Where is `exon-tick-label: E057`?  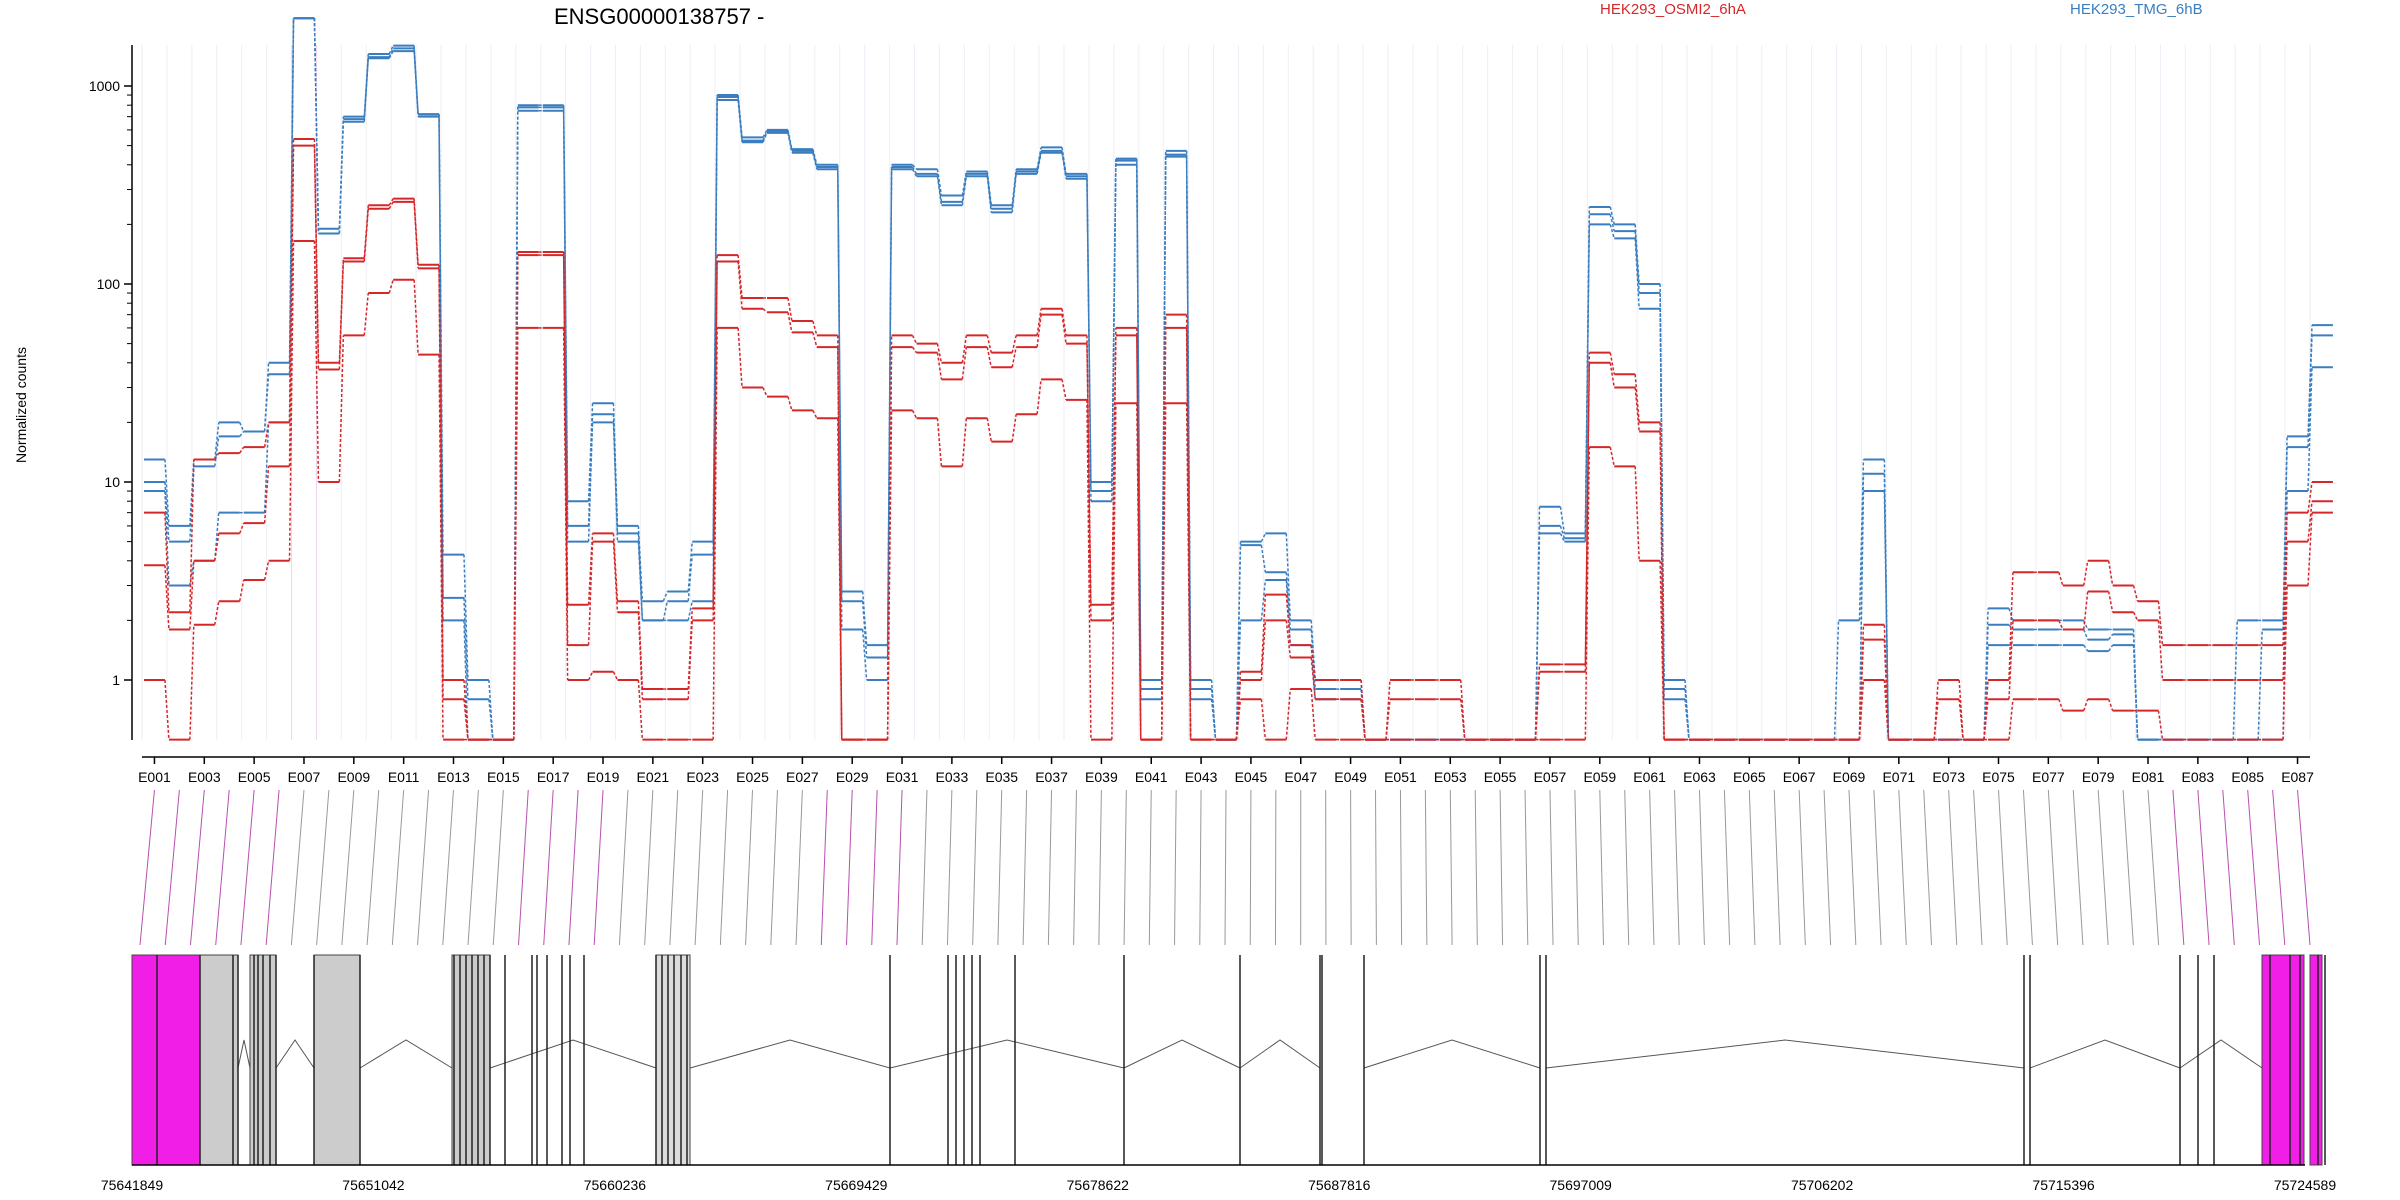
exon-tick-label: E057 is located at coordinates (1550, 777).